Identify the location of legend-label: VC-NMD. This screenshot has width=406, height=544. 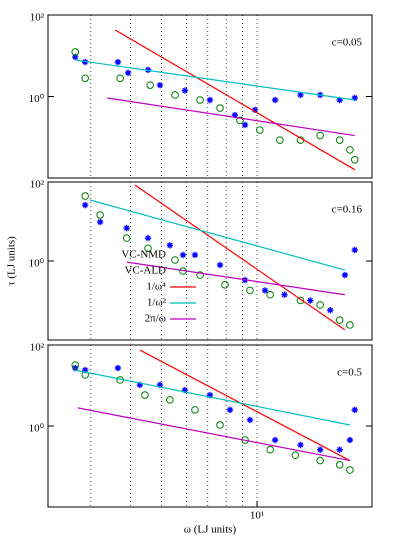
(143, 255).